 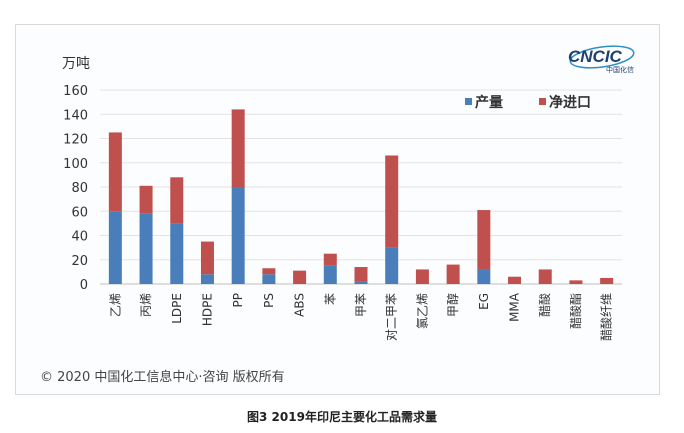 What do you see at coordinates (544, 305) in the screenshot?
I see `x-tick-label: 醋酸` at bounding box center [544, 305].